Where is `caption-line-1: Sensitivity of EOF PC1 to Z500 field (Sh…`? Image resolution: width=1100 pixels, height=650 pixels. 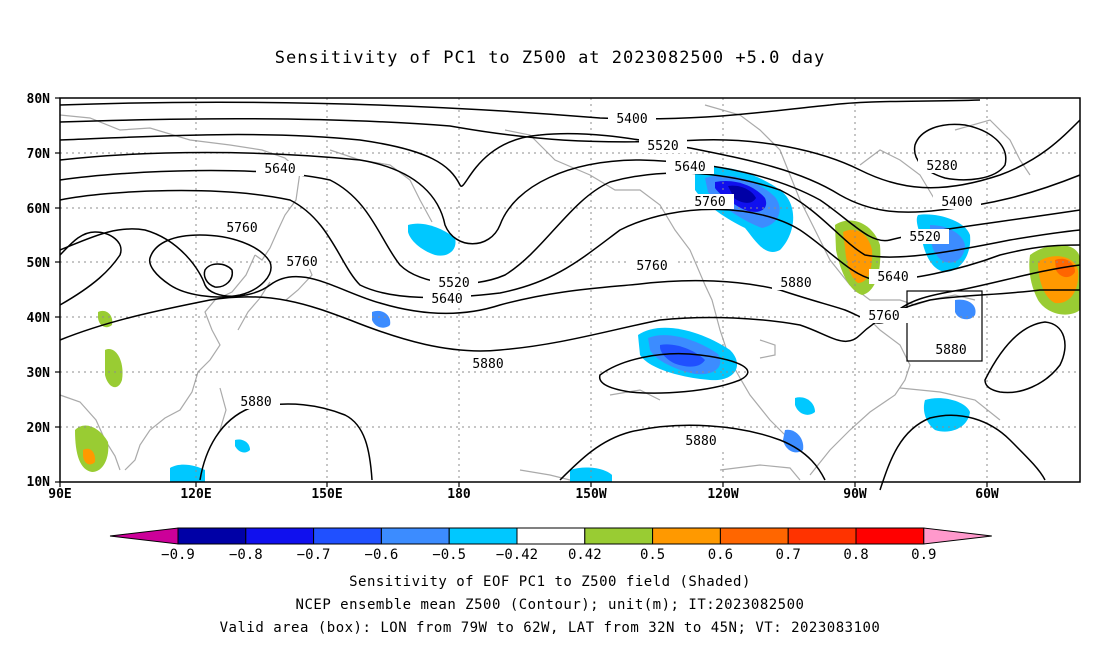 caption-line-1: Sensitivity of EOF PC1 to Z500 field (Sh… is located at coordinates (550, 582).